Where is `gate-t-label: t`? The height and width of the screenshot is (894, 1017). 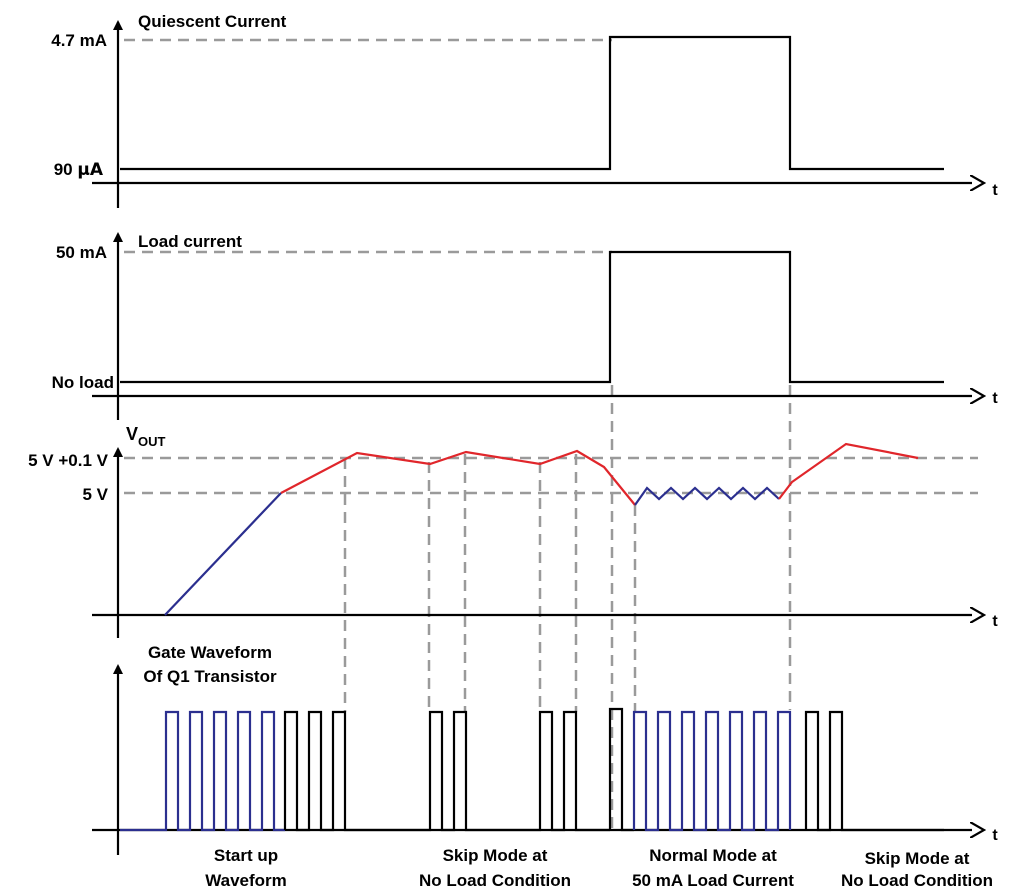 gate-t-label: t is located at coordinates (995, 835).